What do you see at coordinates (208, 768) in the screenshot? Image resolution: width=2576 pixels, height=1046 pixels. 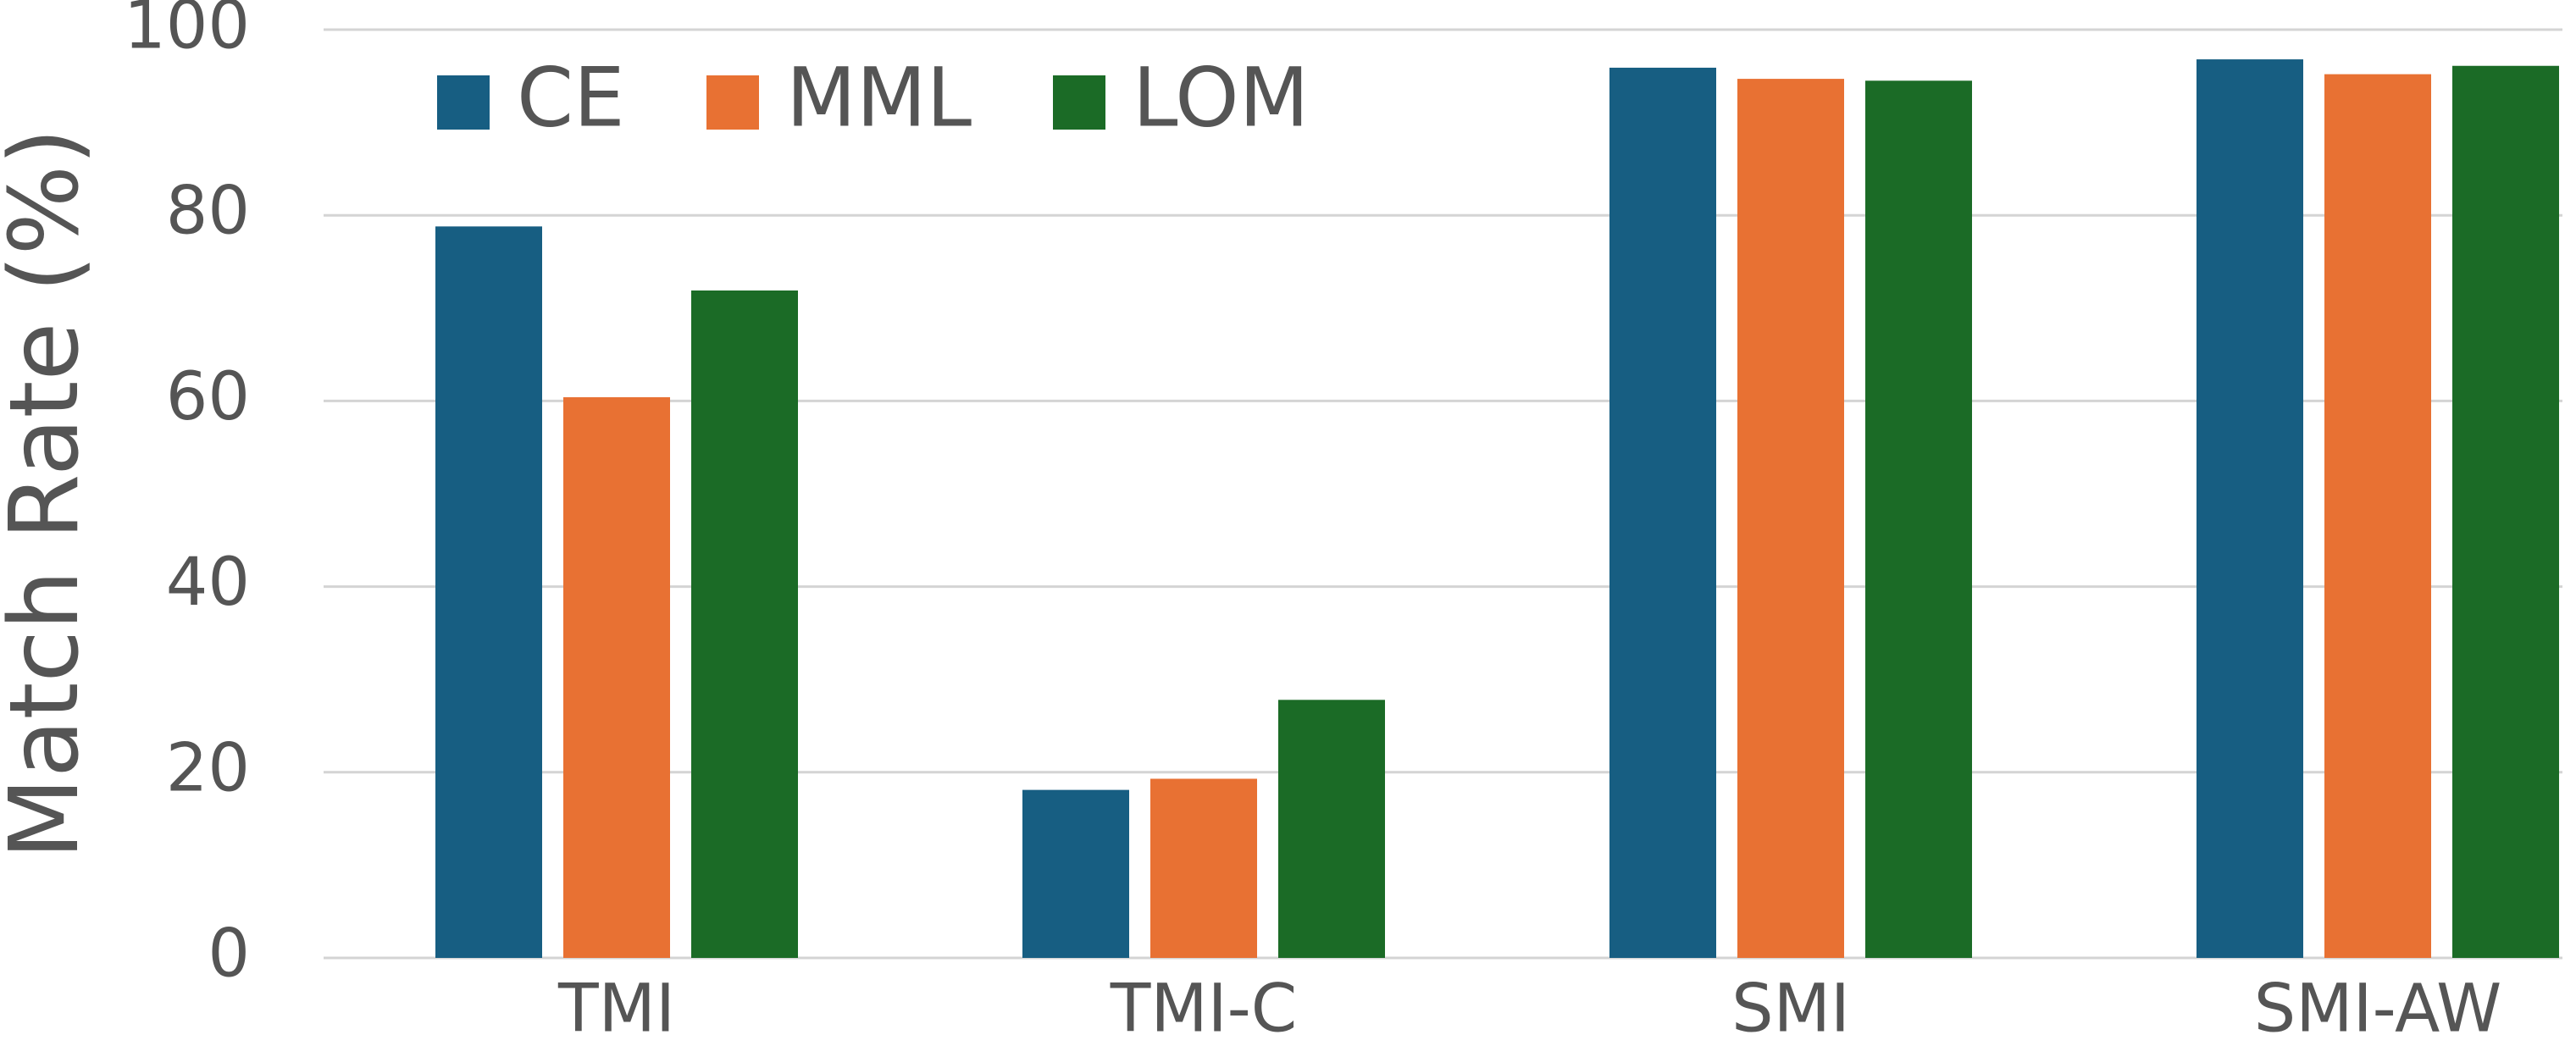 I see `y-tick-label: 20` at bounding box center [208, 768].